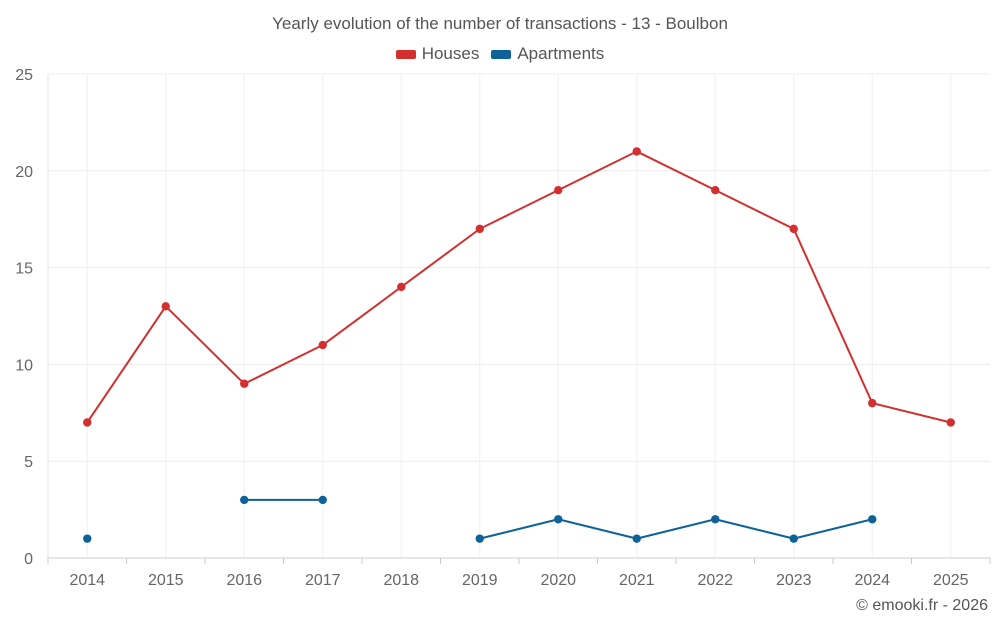 Image resolution: width=1000 pixels, height=625 pixels. Describe the element at coordinates (558, 580) in the screenshot. I see `x-tick-label: 2020` at that location.